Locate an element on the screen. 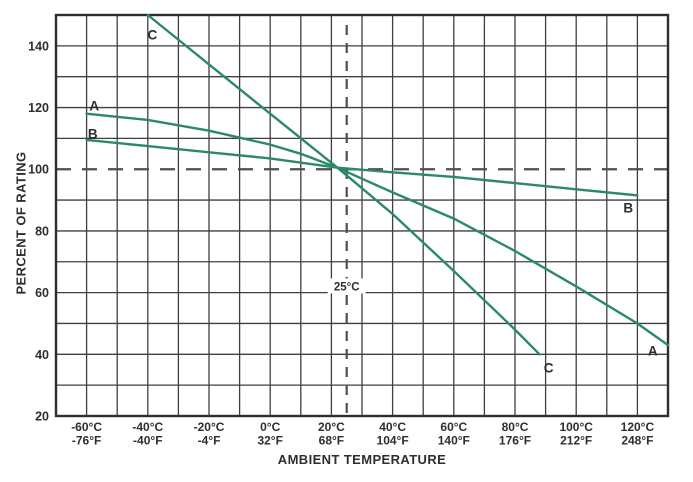 This screenshot has height=482, width=693. x-tick-label-celsius: -20°C is located at coordinates (209, 427).